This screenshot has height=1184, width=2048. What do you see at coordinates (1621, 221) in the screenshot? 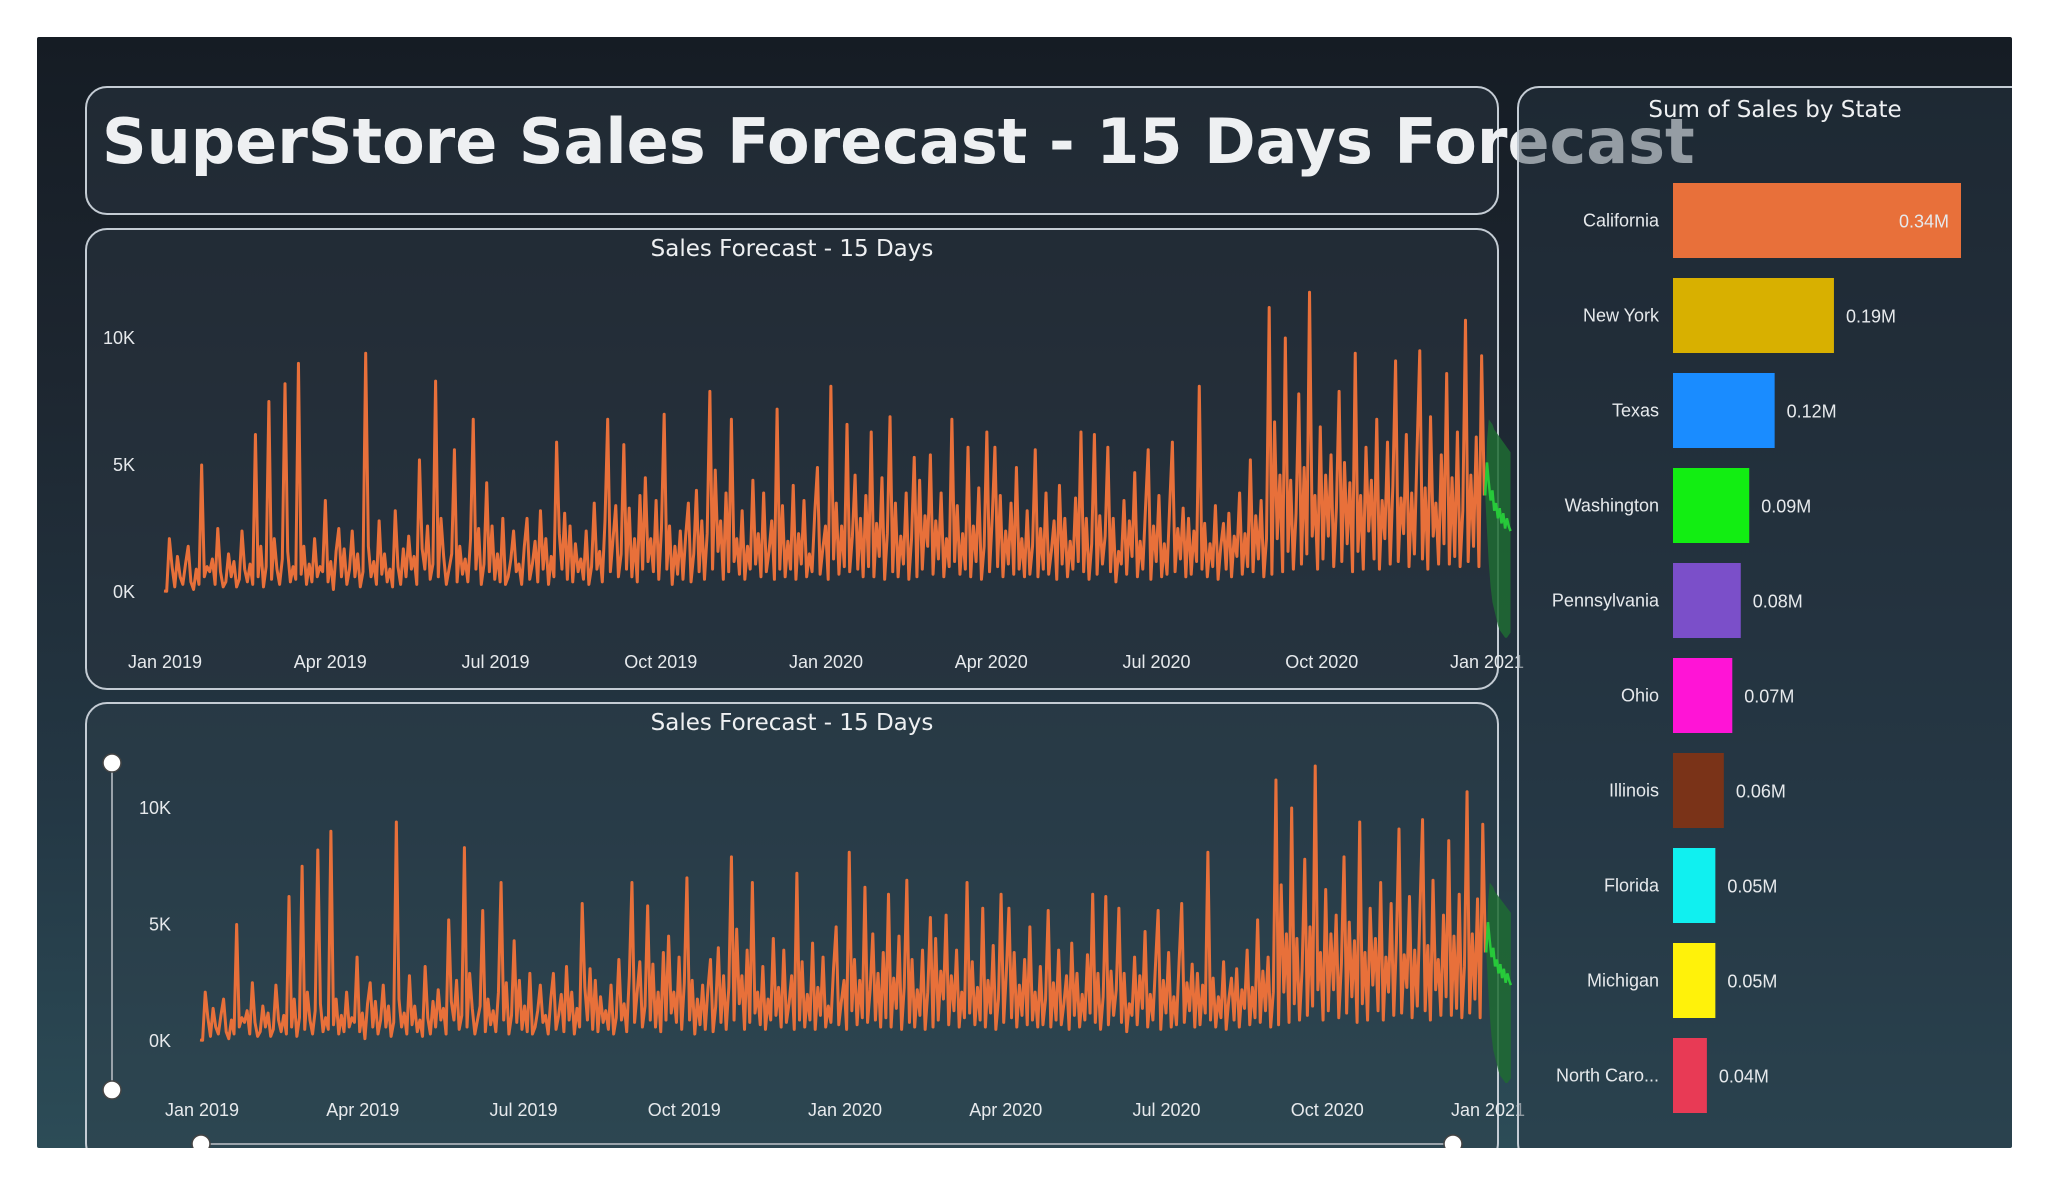
I see `state-label: California` at bounding box center [1621, 221].